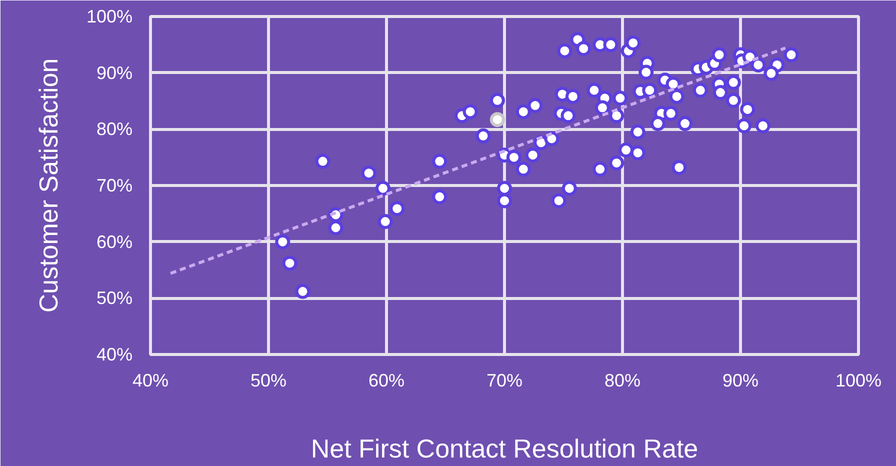 This screenshot has height=466, width=896. Describe the element at coordinates (114, 242) in the screenshot. I see `y-tick-label: 60%` at that location.